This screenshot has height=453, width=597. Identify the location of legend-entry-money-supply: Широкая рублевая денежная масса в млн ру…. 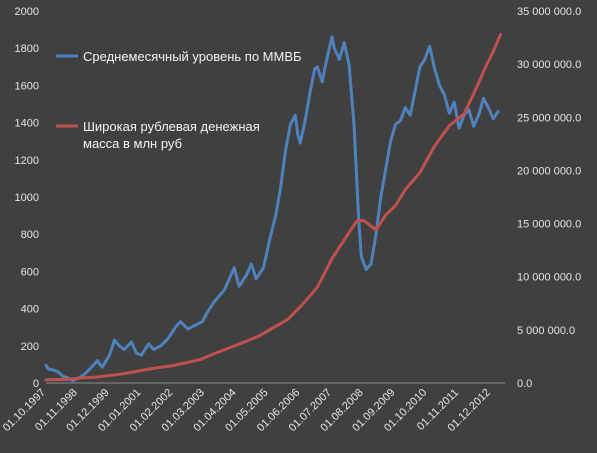
(158, 135).